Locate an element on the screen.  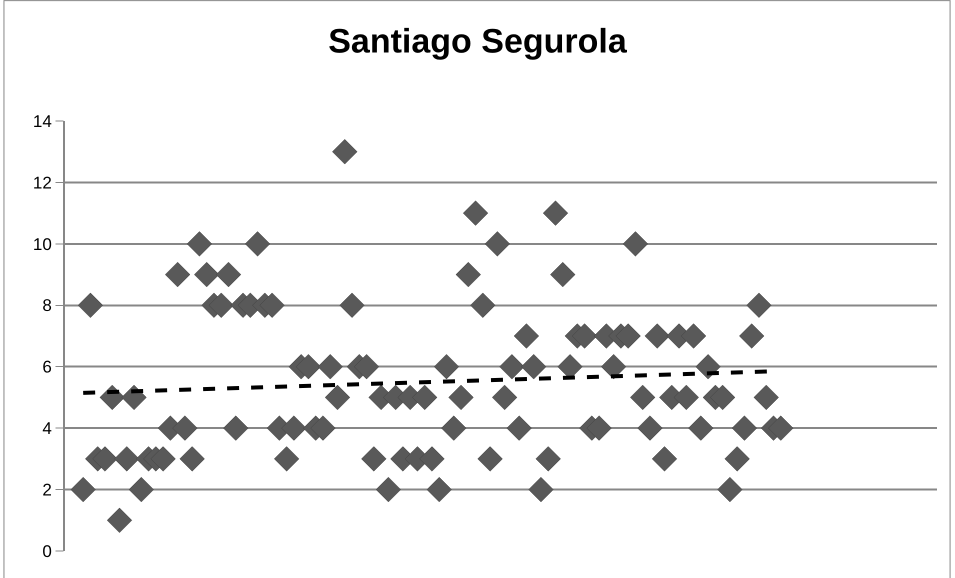
y-tick-label: 6 is located at coordinates (47, 367).